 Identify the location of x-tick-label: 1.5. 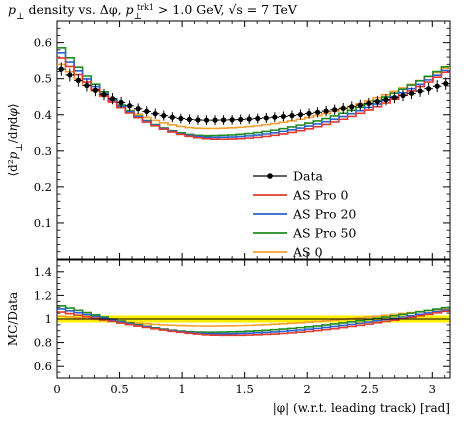
(244, 389).